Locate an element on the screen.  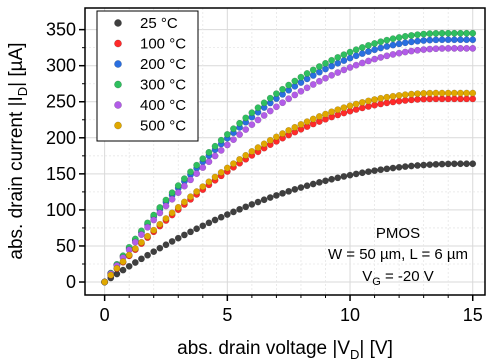
legend-label: 300 °C is located at coordinates (163, 85).